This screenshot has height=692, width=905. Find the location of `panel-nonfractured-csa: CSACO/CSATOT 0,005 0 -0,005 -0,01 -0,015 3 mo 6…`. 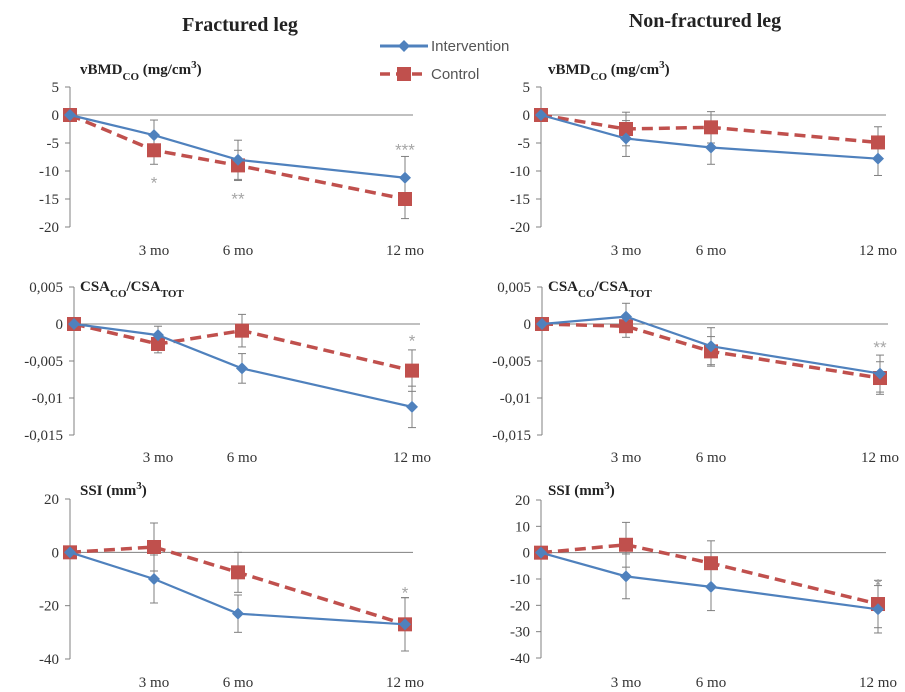

panel-nonfractured-csa: CSACO/CSATOT 0,005 0 -0,005 -0,01 -0,015 3 mo 6… is located at coordinates (695, 372).